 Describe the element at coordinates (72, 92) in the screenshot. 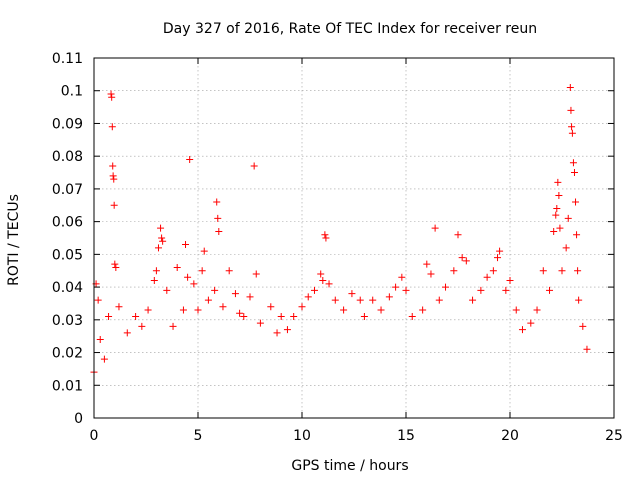

I see `y-tick-label: 0.1` at that location.